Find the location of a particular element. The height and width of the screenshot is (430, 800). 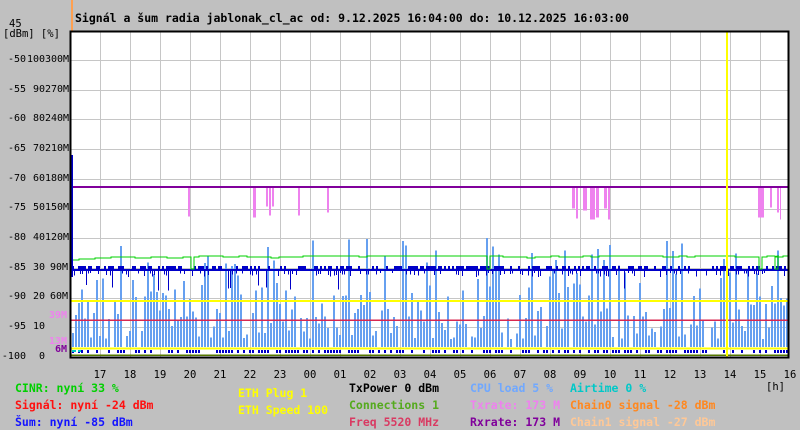

y-tick-label: 50 is located at coordinates (38, 207).